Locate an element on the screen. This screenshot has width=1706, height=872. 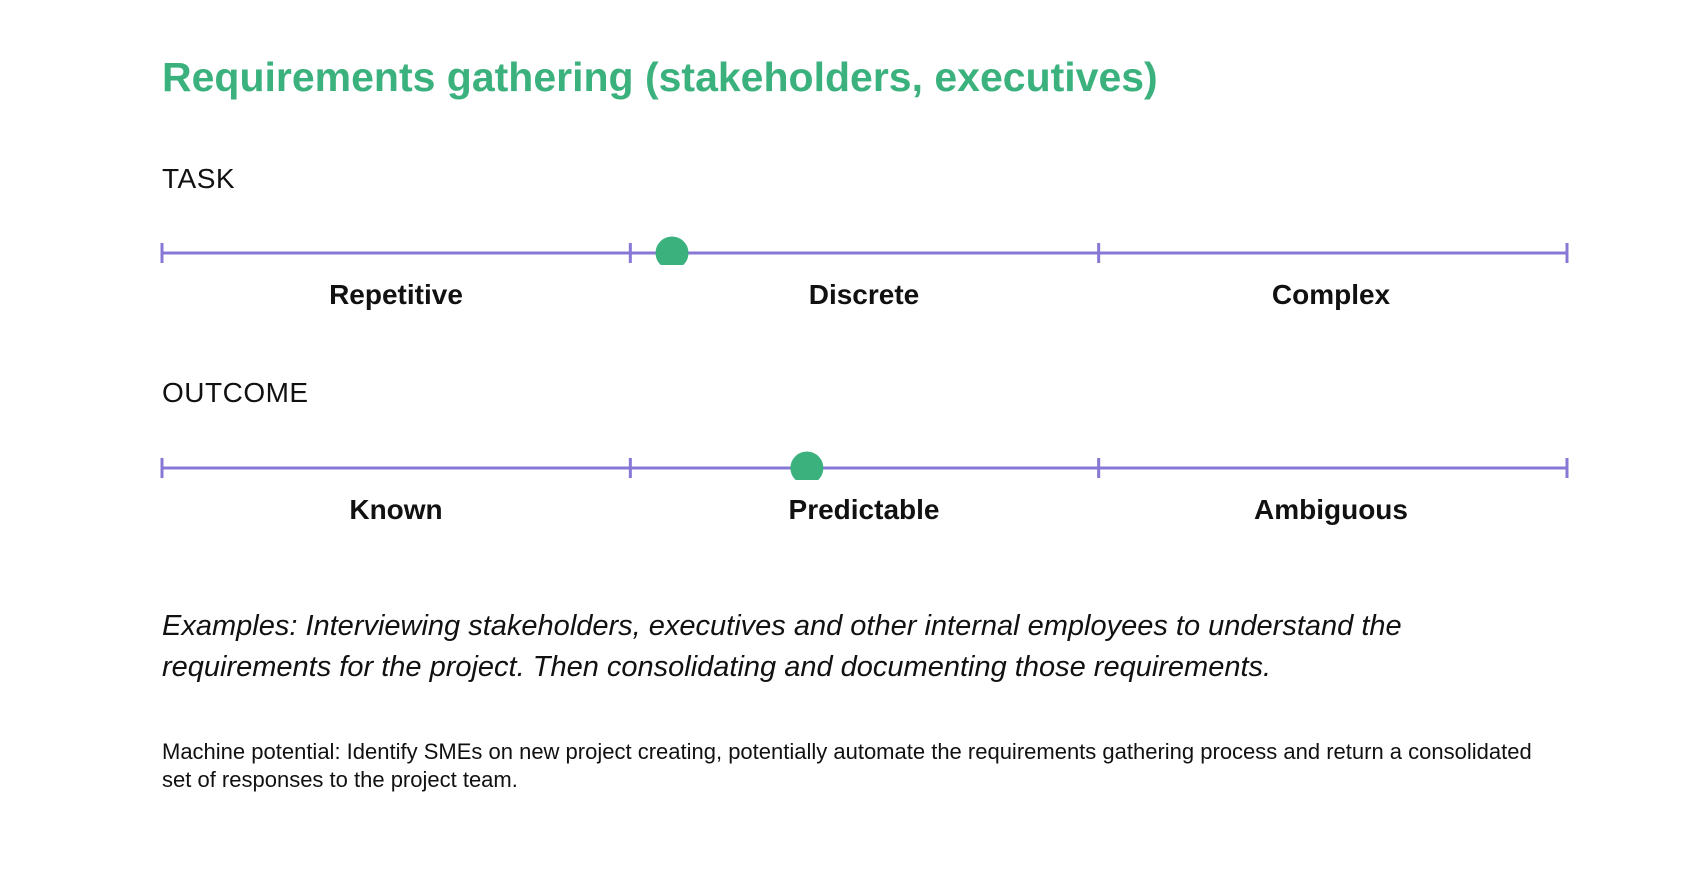
task-scale-line is located at coordinates (864, 250).